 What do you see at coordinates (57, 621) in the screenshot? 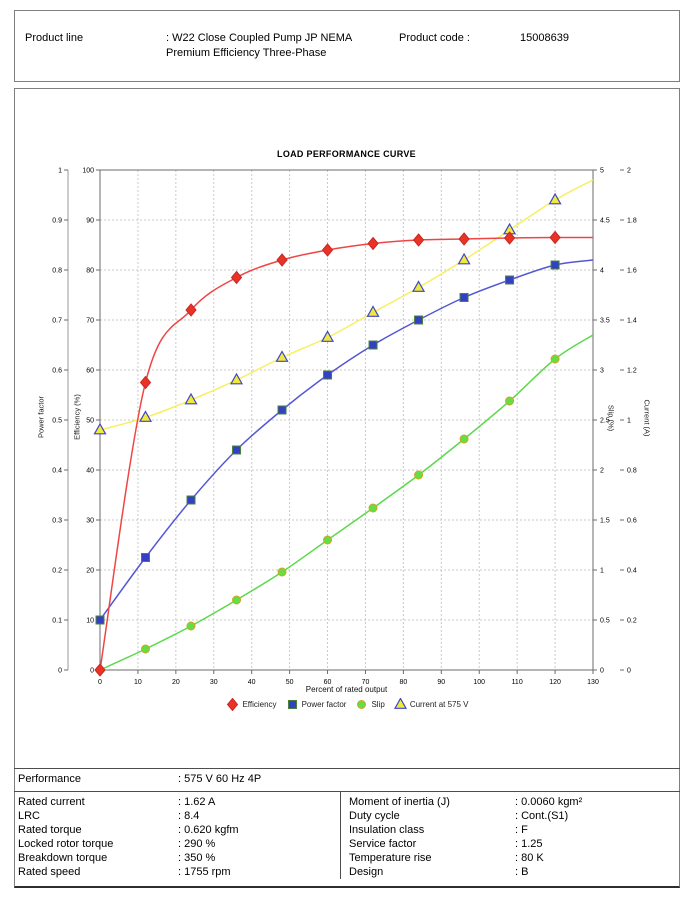
I see `svg-text: 0.1` at bounding box center [57, 621].